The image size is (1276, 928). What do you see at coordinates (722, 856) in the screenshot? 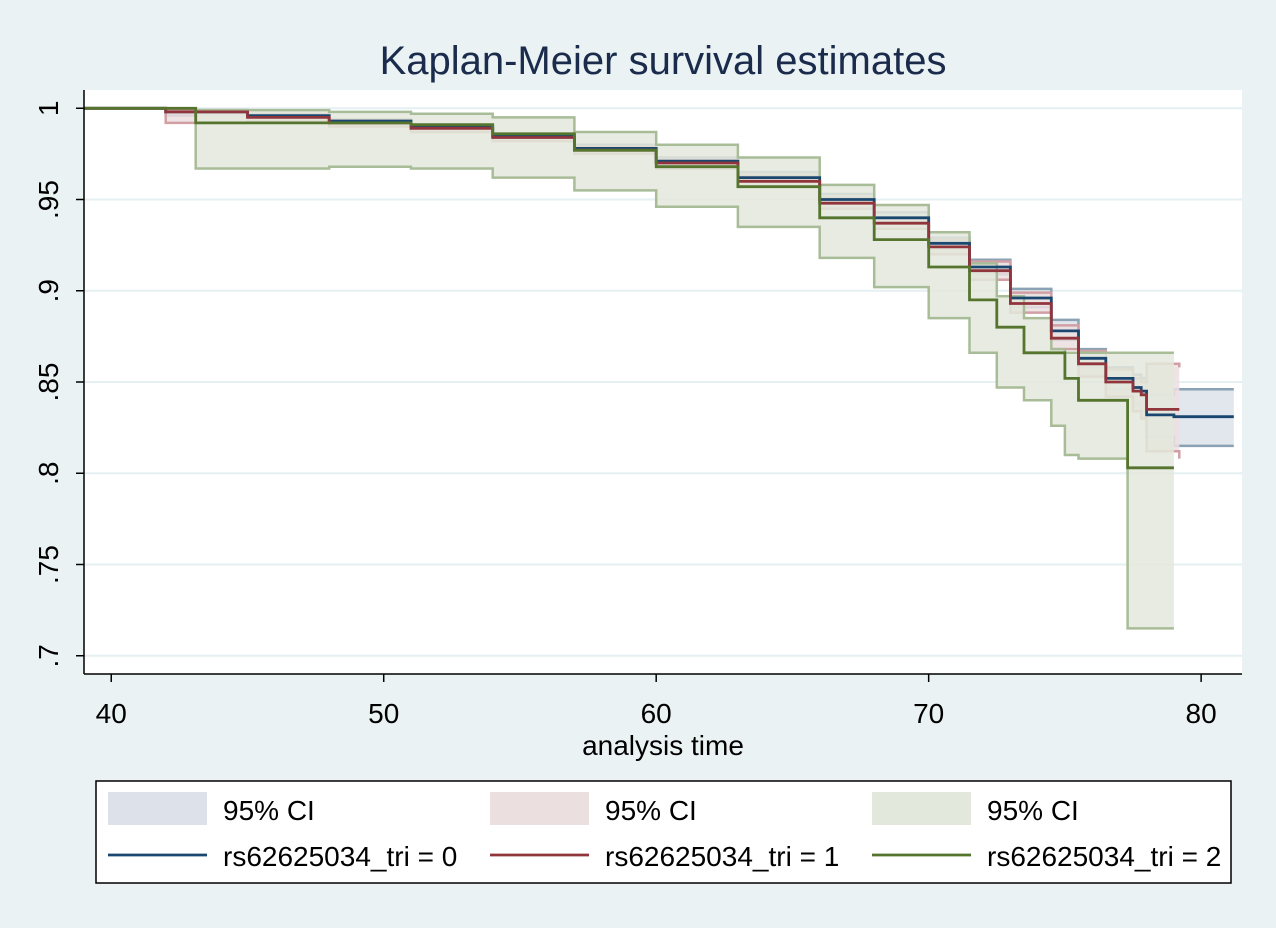
I see `legend-series-label: rs62625034_tri = 1` at bounding box center [722, 856].